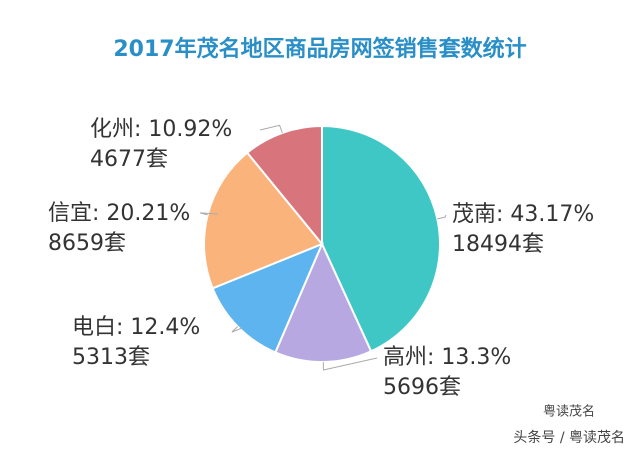  Describe the element at coordinates (119, 213) in the screenshot. I see `slice-label: 信宜: 20.21%` at that location.